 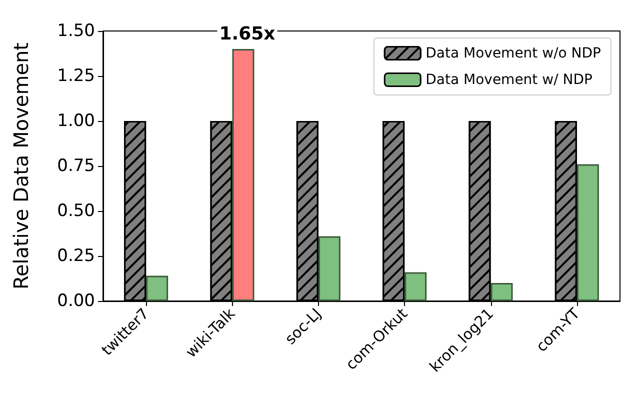 I want to click on y-tick-label: 0.00, so click(x=76, y=301).